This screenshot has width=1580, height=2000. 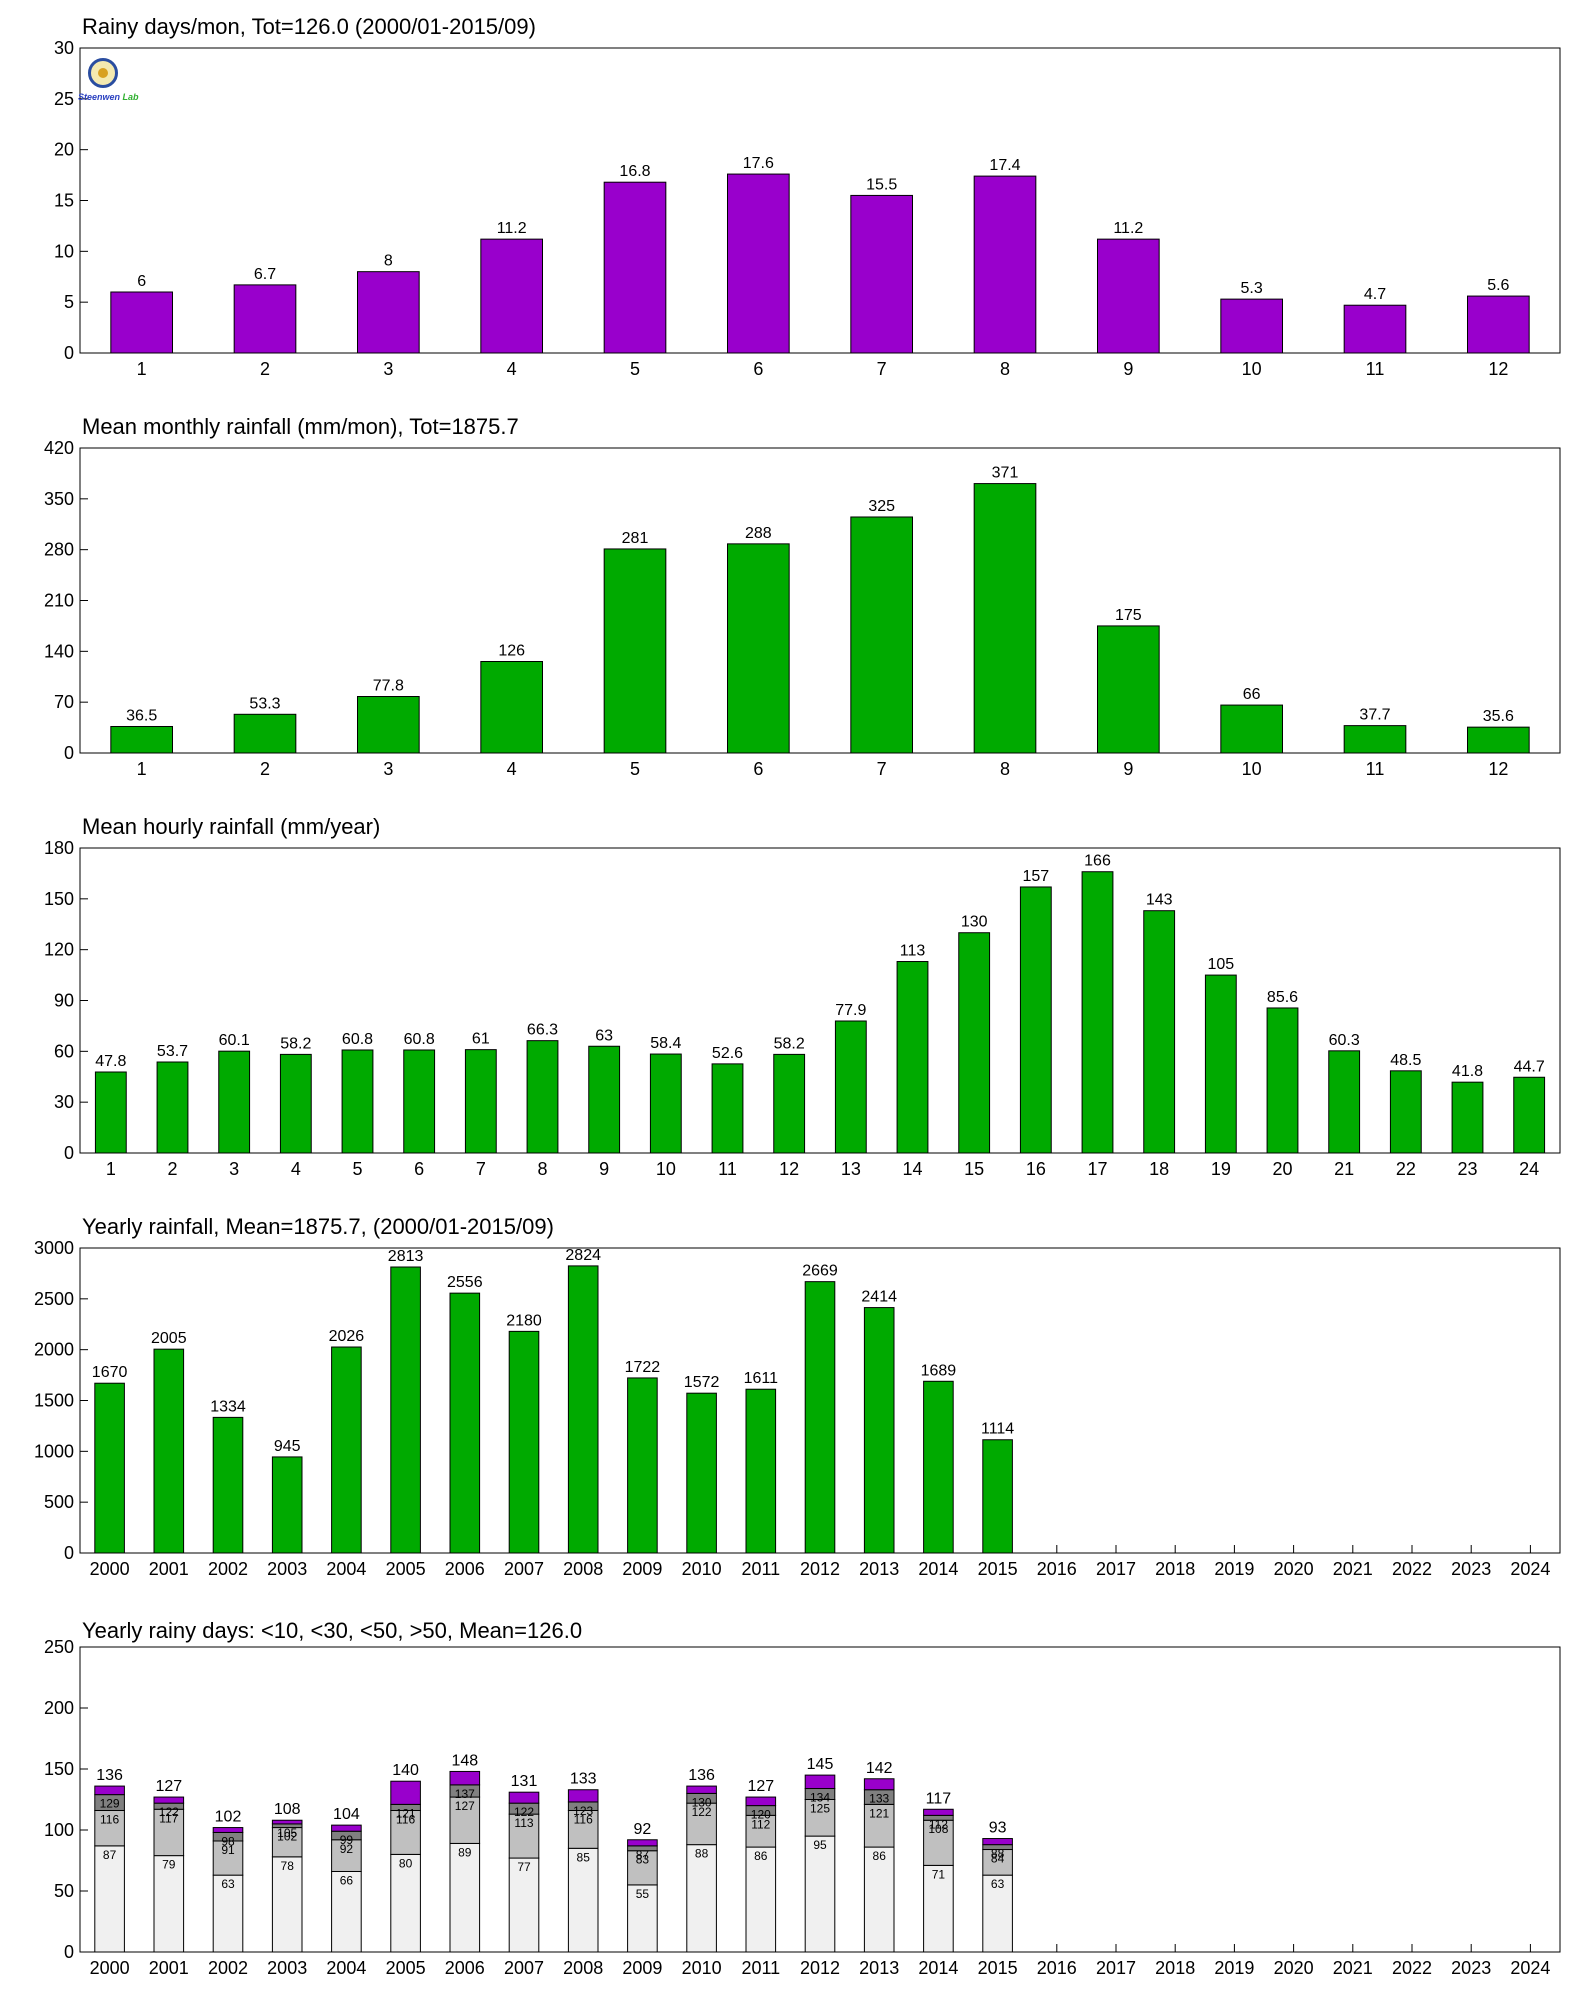 What do you see at coordinates (974, 922) in the screenshot?
I see `data-label: 130` at bounding box center [974, 922].